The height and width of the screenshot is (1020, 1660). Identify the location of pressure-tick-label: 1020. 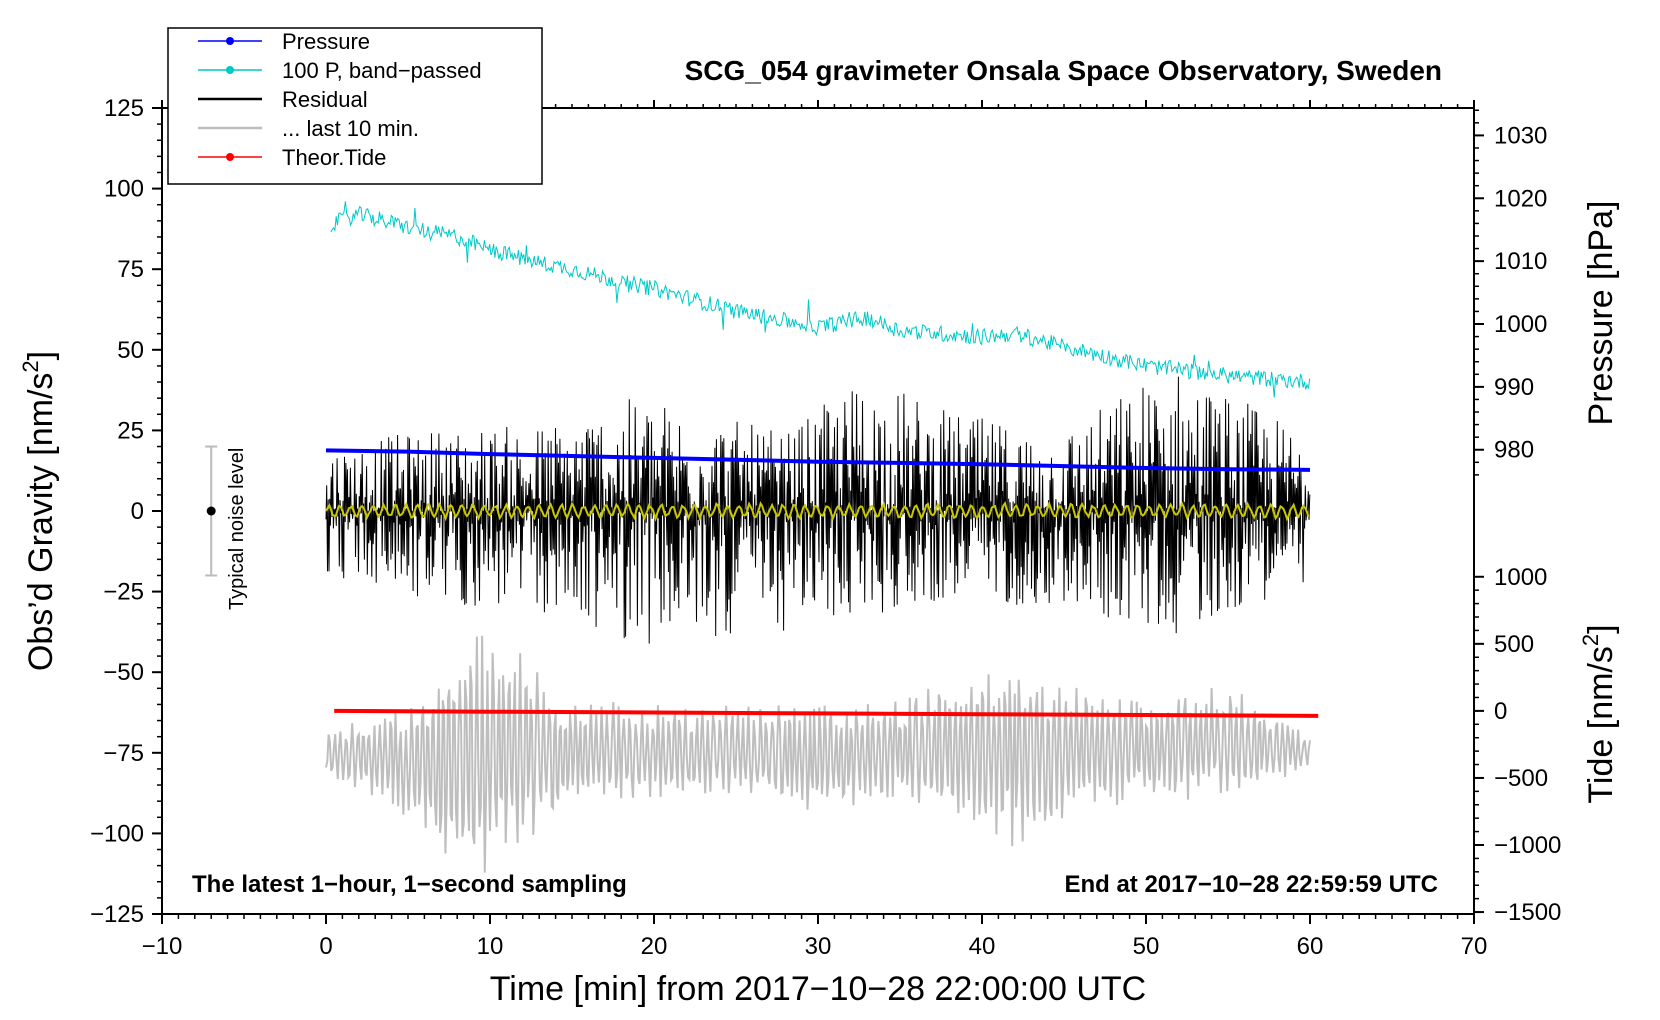
(1520, 198).